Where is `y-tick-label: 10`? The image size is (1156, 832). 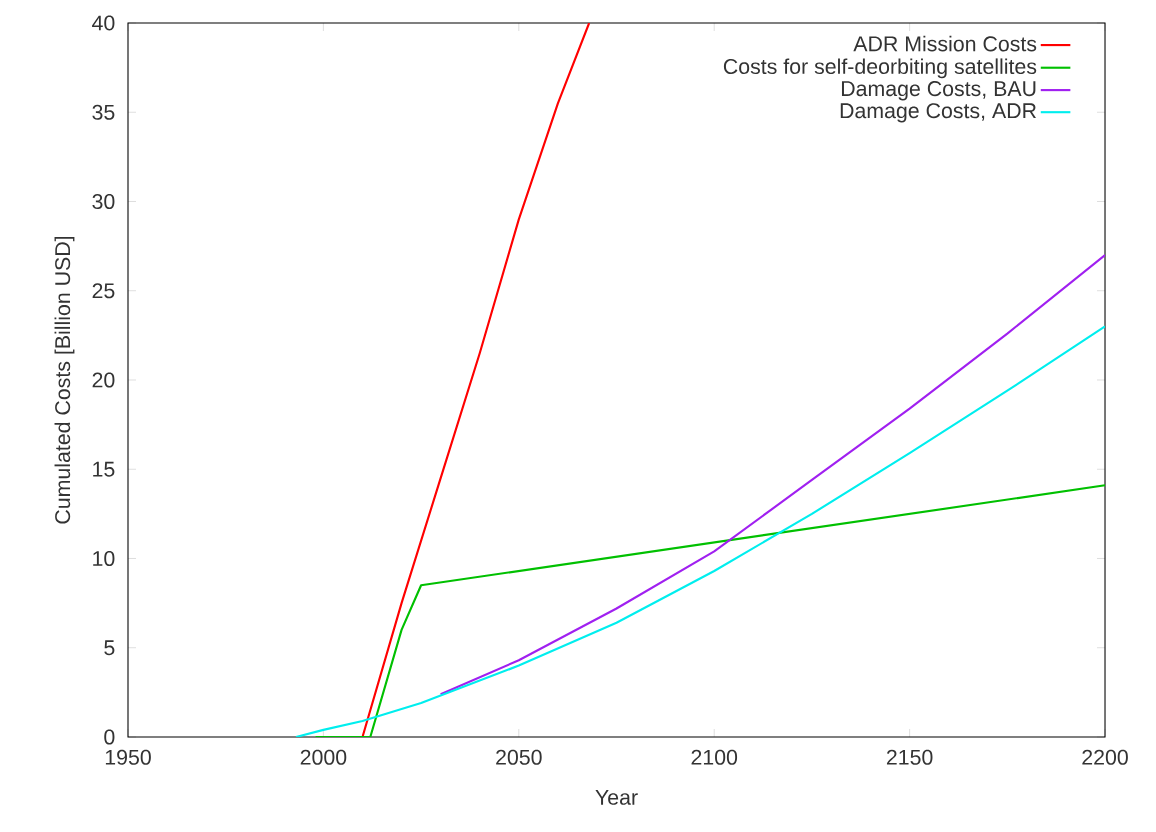 y-tick-label: 10 is located at coordinates (104, 558).